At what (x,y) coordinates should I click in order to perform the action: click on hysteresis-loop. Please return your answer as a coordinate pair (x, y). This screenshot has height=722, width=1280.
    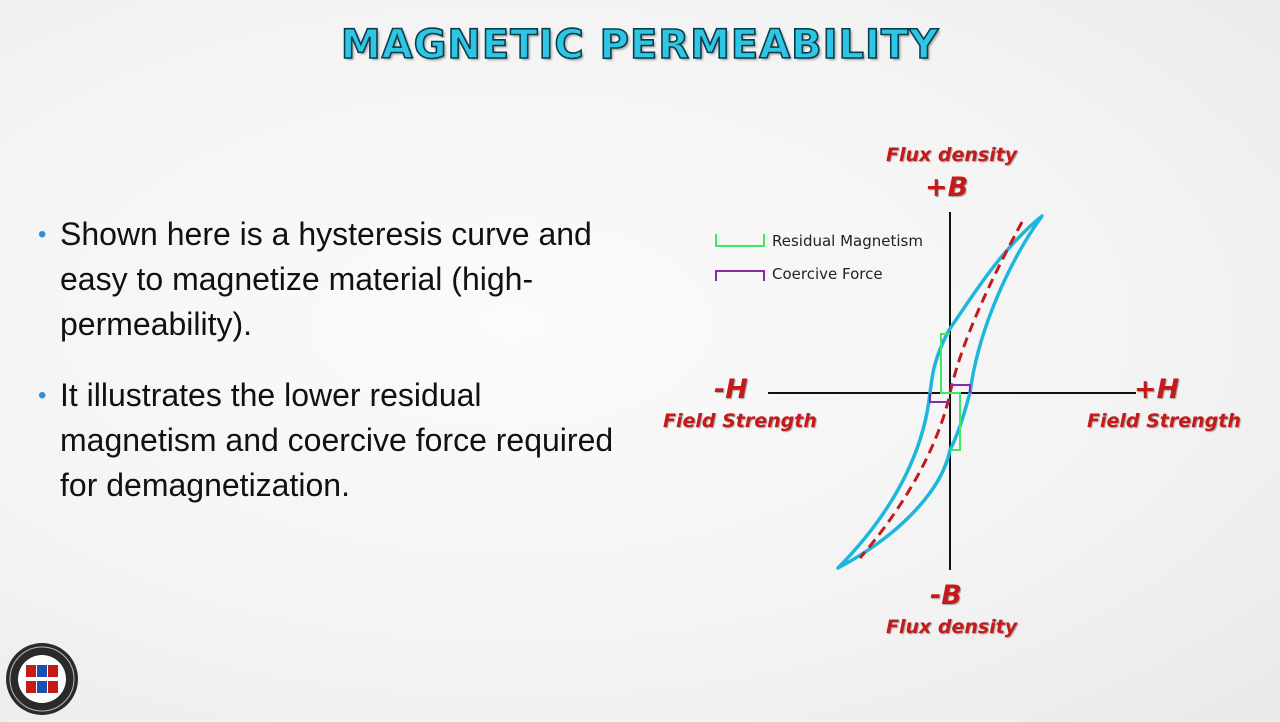
    Looking at the image, I should click on (940, 392).